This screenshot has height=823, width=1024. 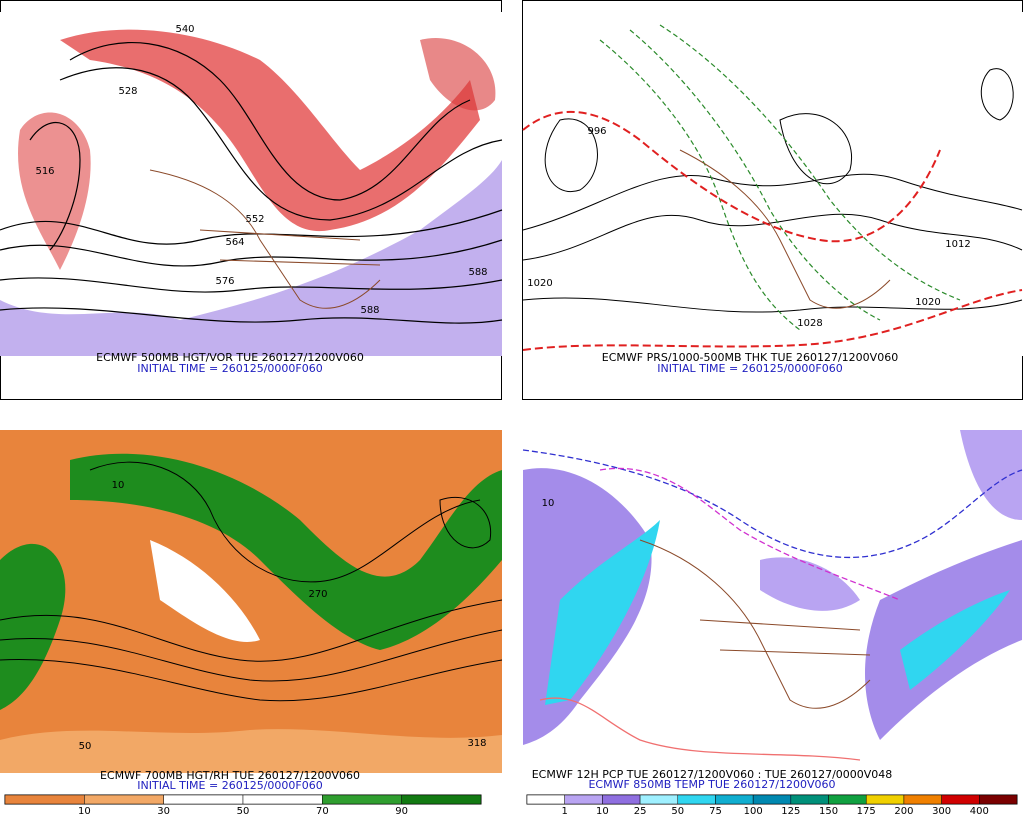 What do you see at coordinates (715, 811) in the screenshot?
I see `colorbar-label: 75` at bounding box center [715, 811].